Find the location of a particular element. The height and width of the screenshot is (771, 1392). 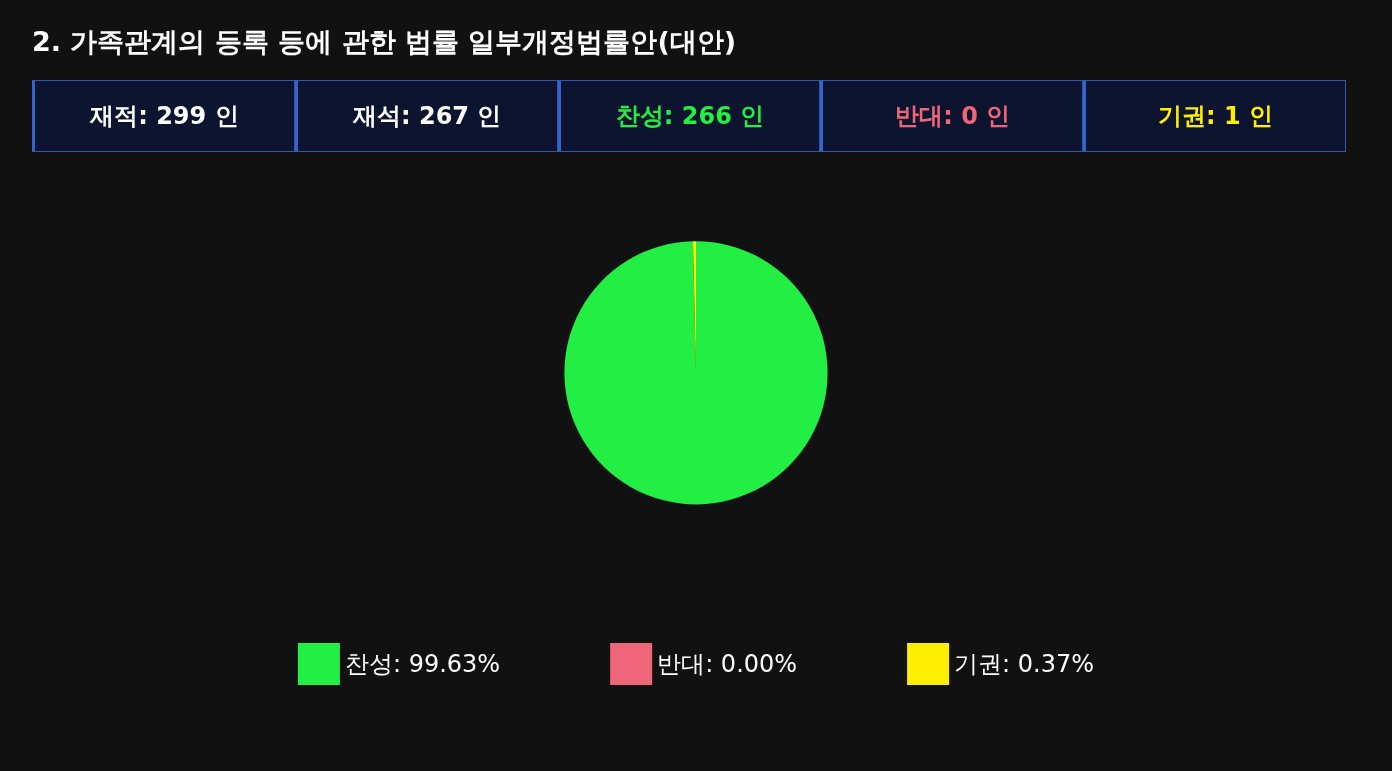

text: 기권: 1 인 is located at coordinates (1214, 116).